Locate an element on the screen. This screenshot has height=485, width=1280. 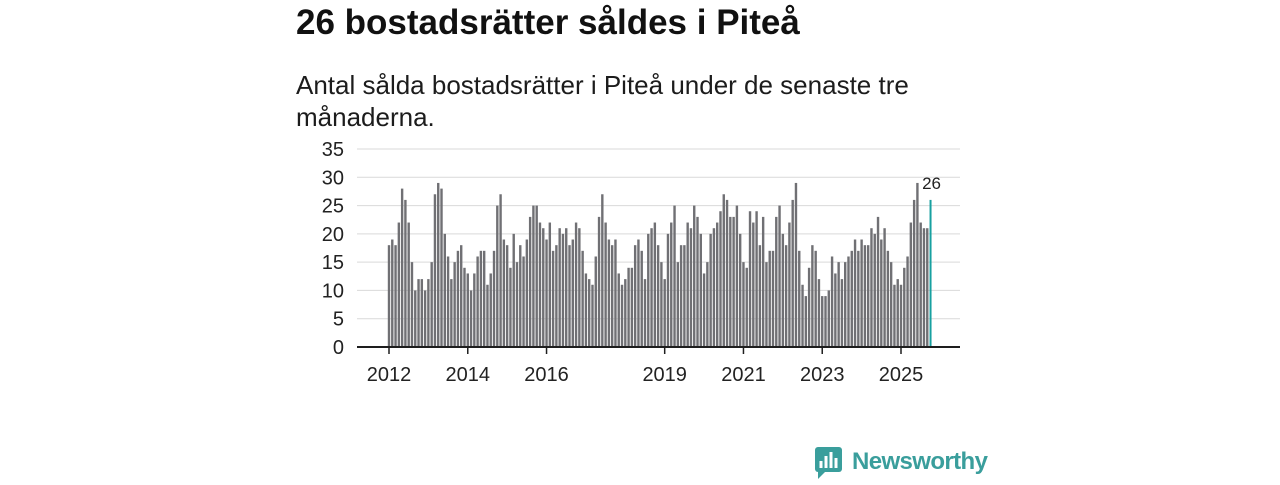
x-tick-label: 2021 is located at coordinates (743, 375).